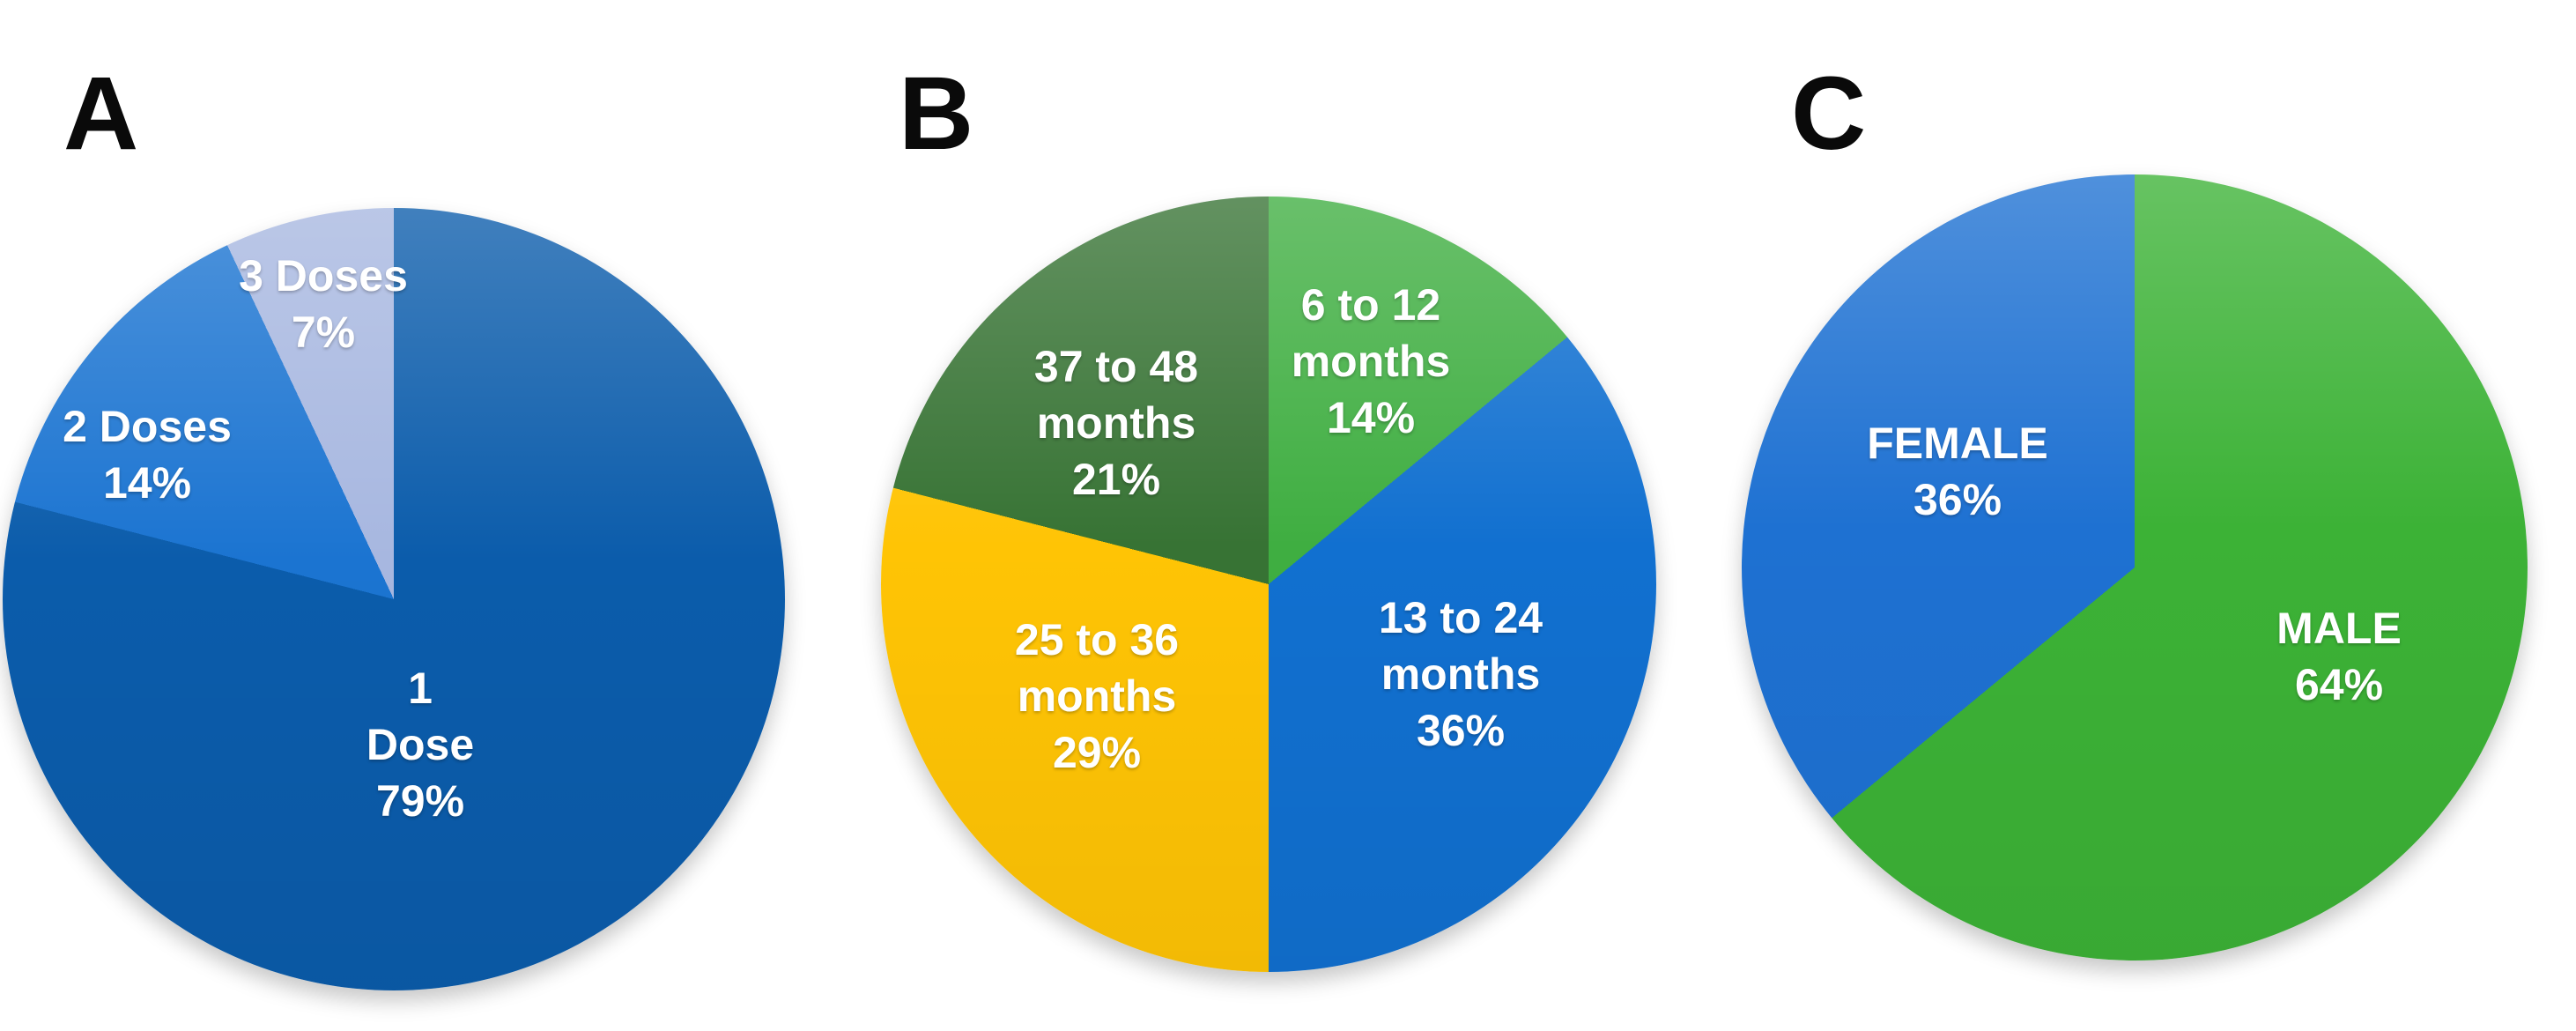 Image resolution: width=2576 pixels, height=1031 pixels. What do you see at coordinates (421, 688) in the screenshot?
I see `slice-label-line: 1` at bounding box center [421, 688].